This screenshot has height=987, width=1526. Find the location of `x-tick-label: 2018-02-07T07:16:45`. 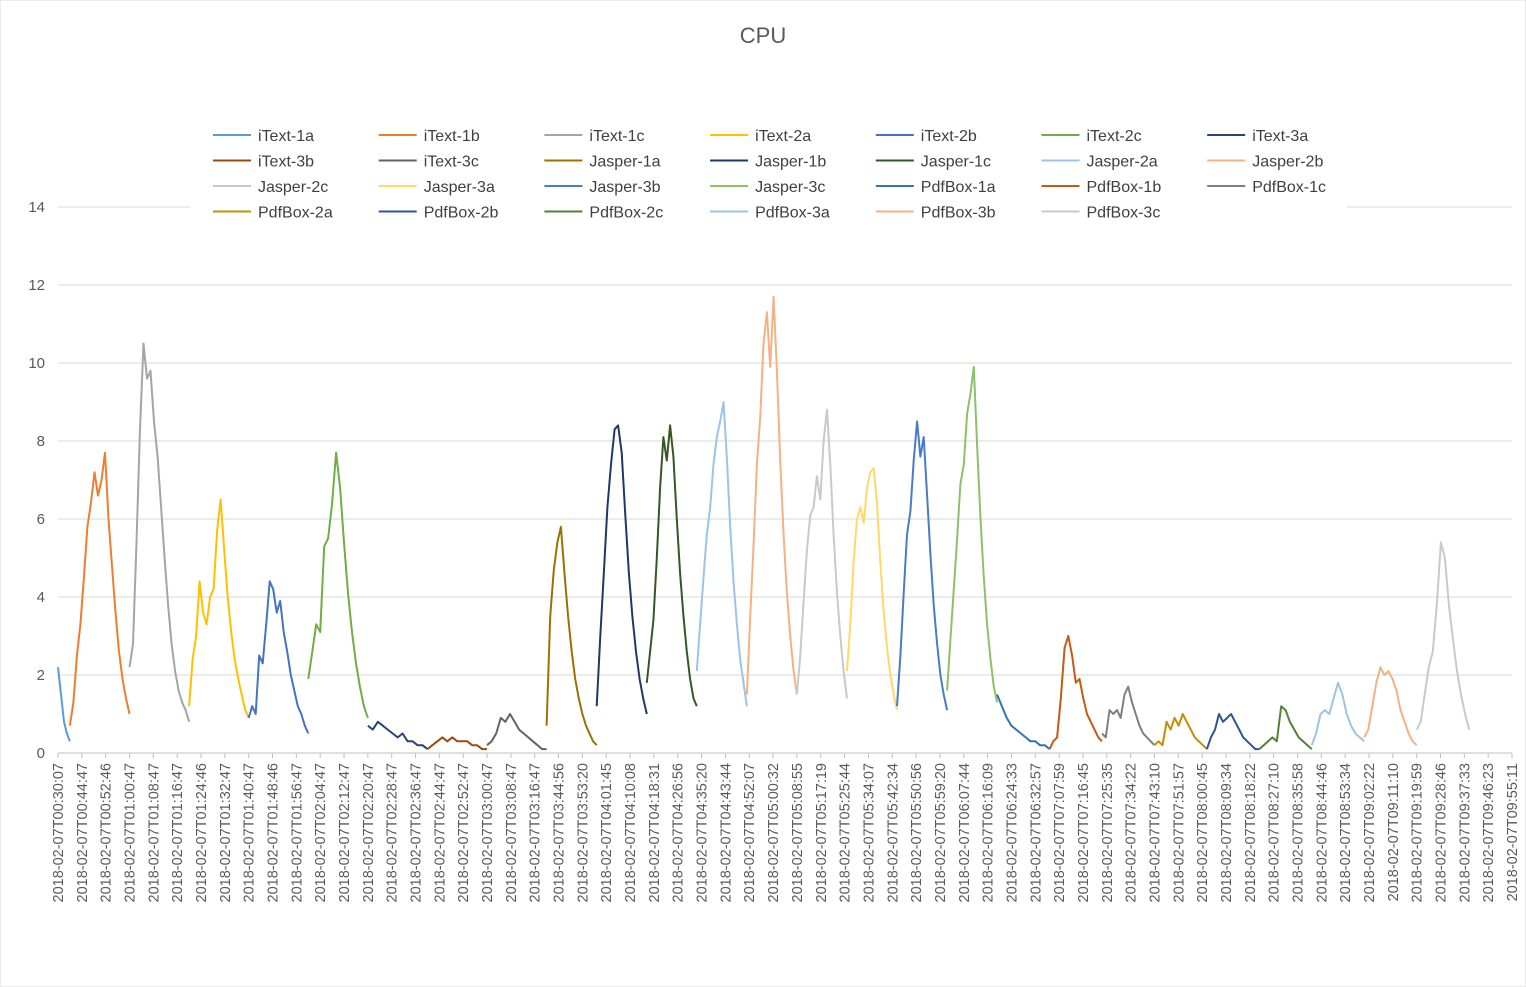

x-tick-label: 2018-02-07T07:16:45 is located at coordinates (1084, 832).